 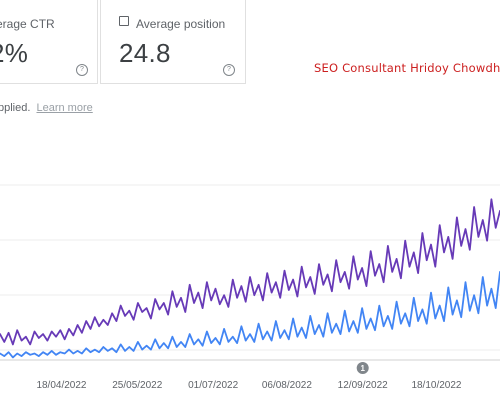 I want to click on x-tick-label: 12/09/2022, so click(x=363, y=385).